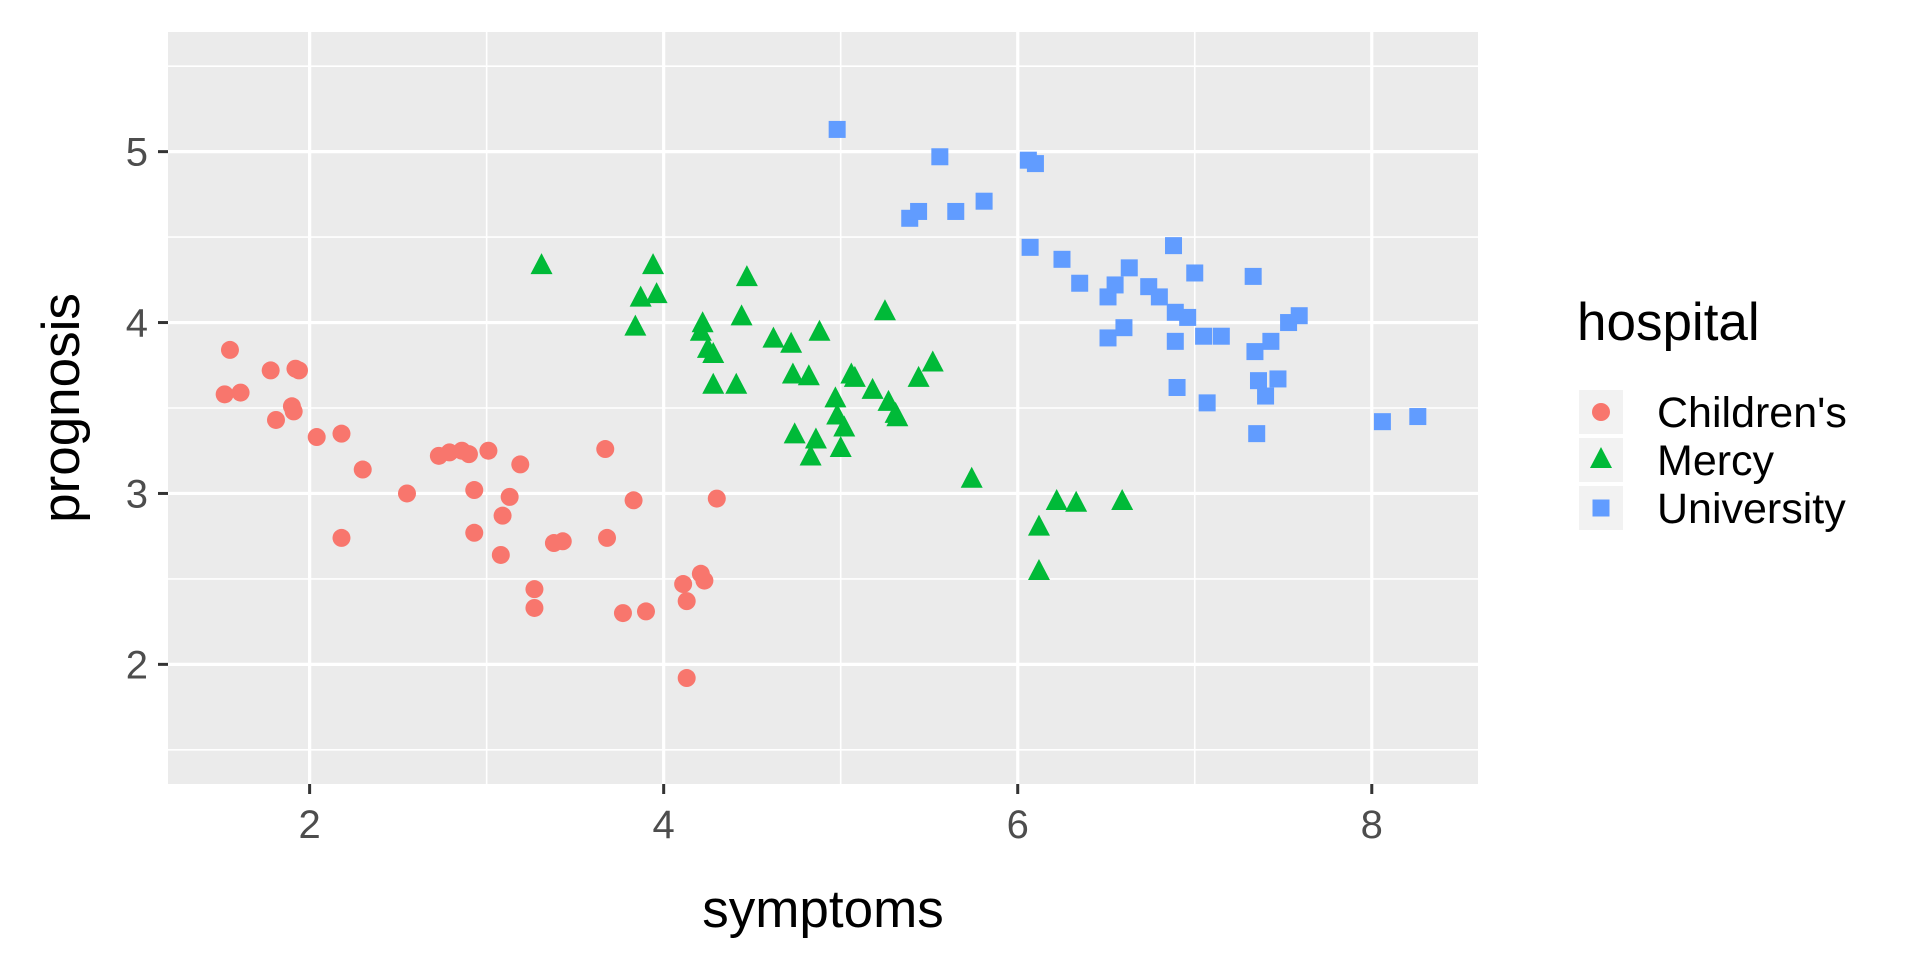  Describe the element at coordinates (1601, 457) in the screenshot. I see `legend-key-triangle` at that location.